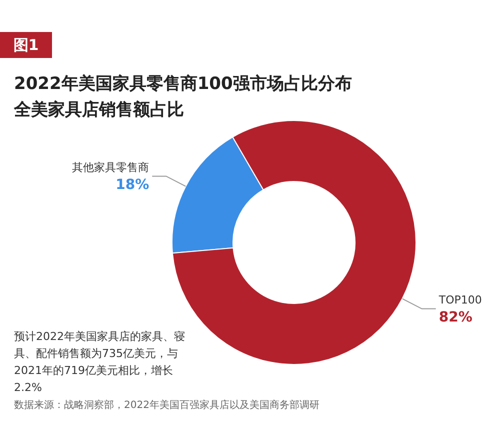 The height and width of the screenshot is (441, 500). I want to click on chart-subtitle: 全美家具店销售额占比, so click(99, 110).